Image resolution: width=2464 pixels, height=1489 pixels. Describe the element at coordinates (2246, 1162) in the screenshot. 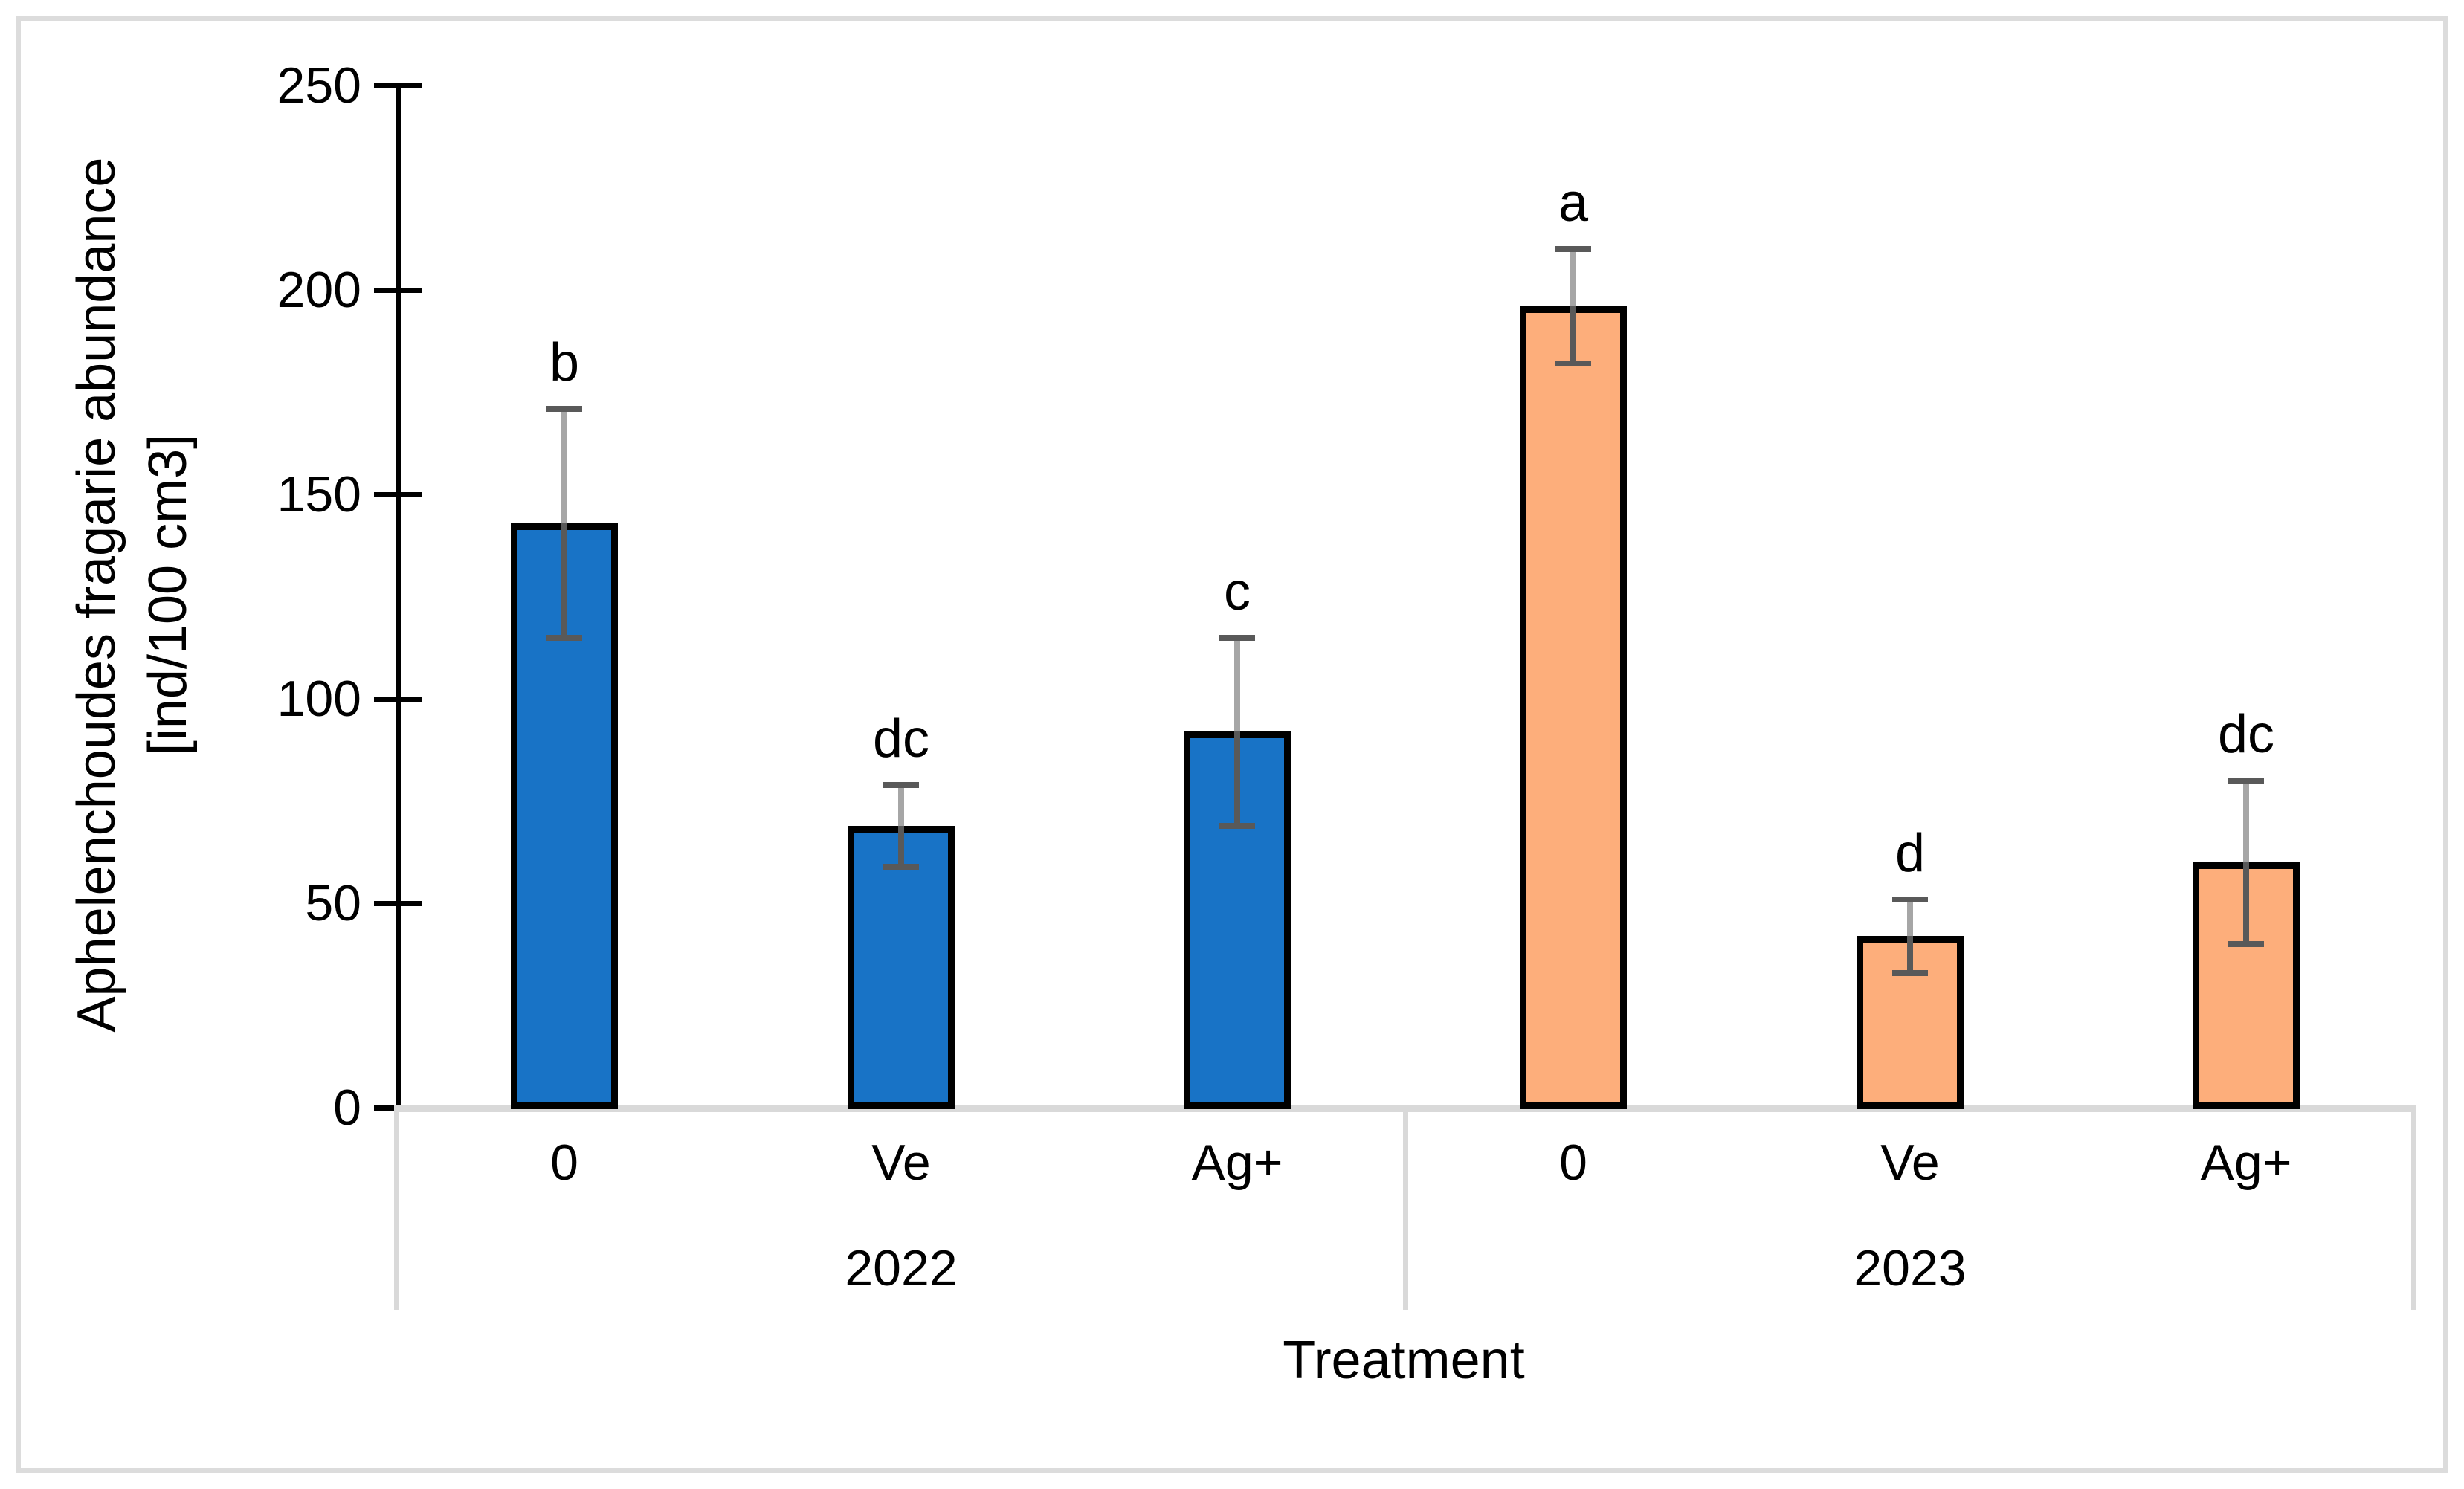

I see `category-label-2023-Ag+: Ag+` at that location.